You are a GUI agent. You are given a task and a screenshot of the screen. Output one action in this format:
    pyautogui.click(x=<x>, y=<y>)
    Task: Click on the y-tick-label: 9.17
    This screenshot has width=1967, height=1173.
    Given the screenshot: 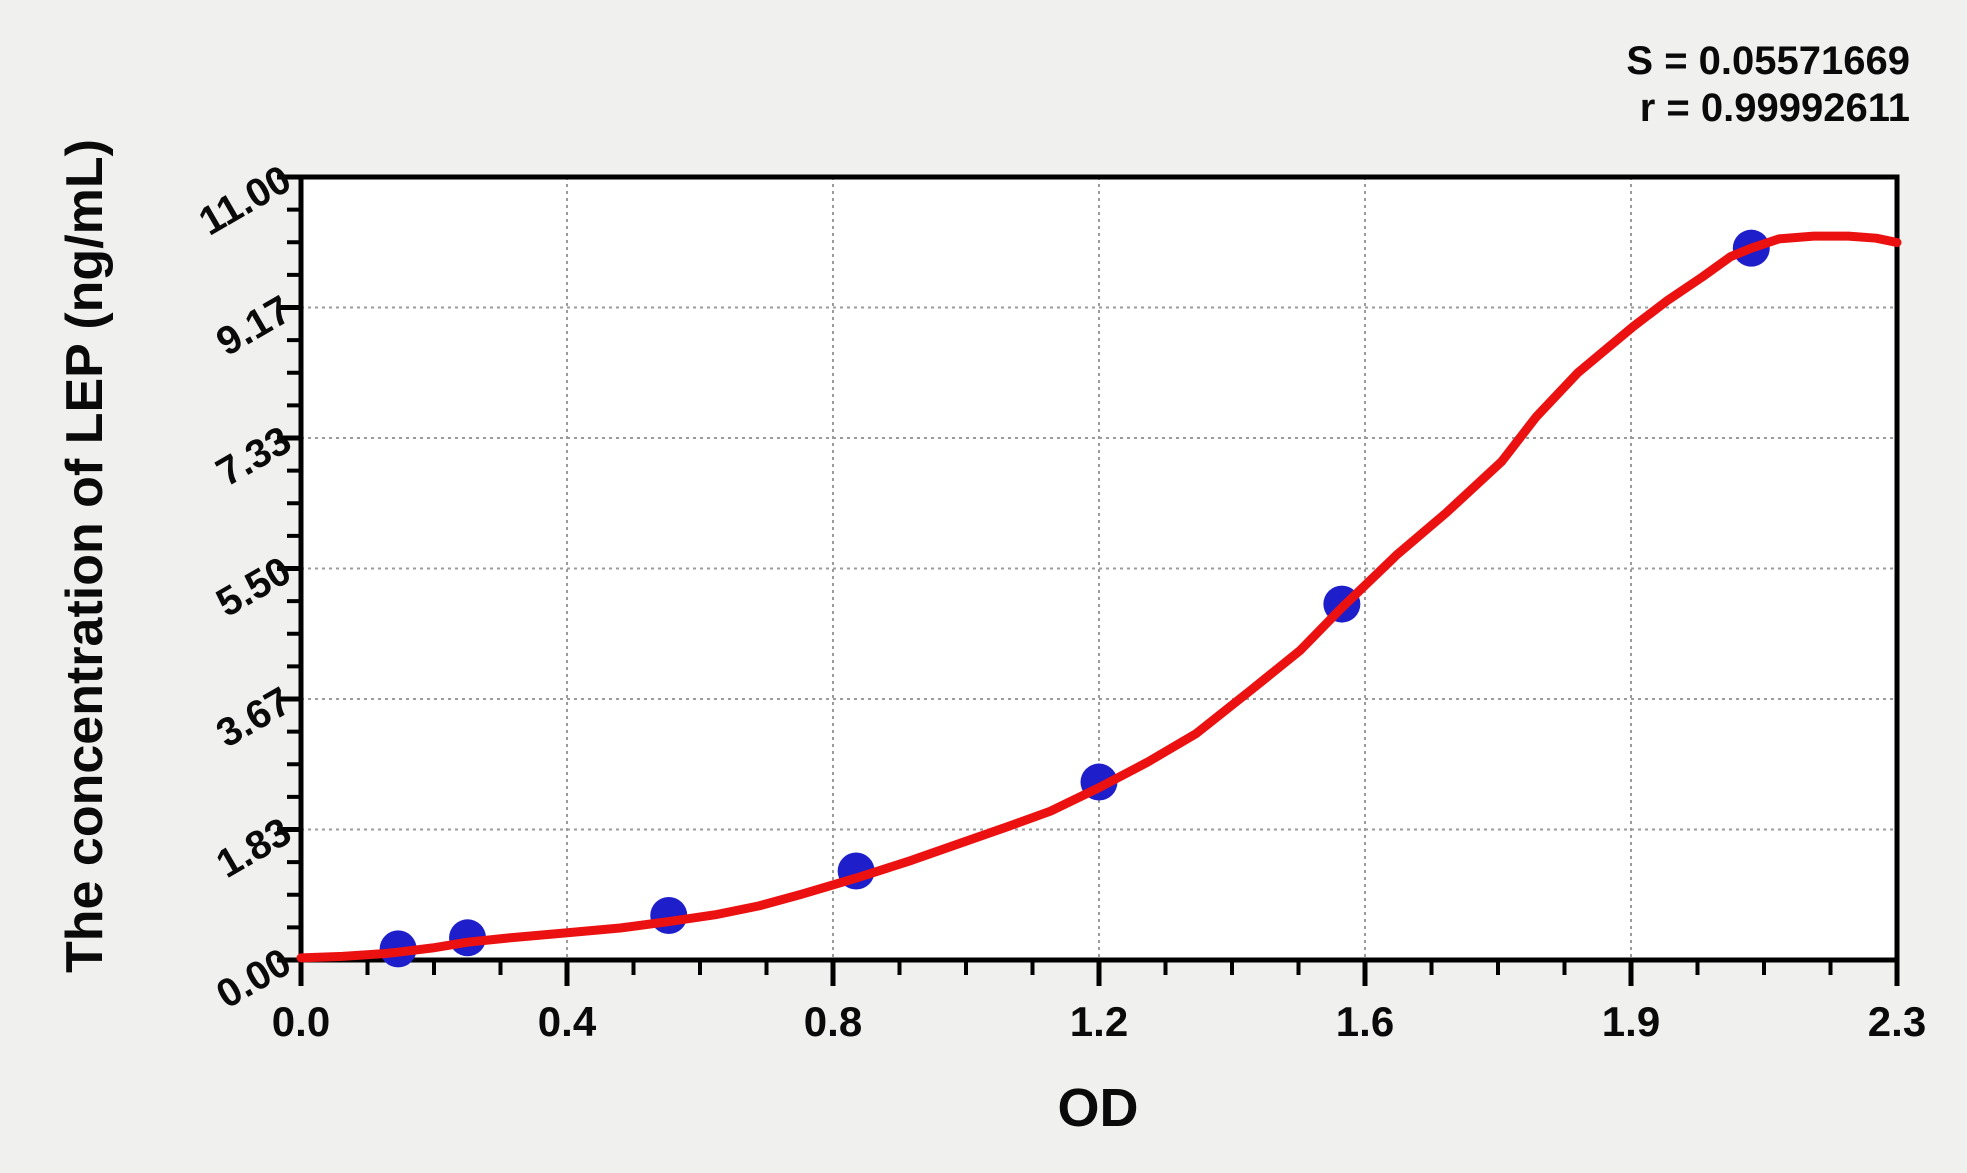 What is the action you would take?
    pyautogui.click(x=253, y=326)
    